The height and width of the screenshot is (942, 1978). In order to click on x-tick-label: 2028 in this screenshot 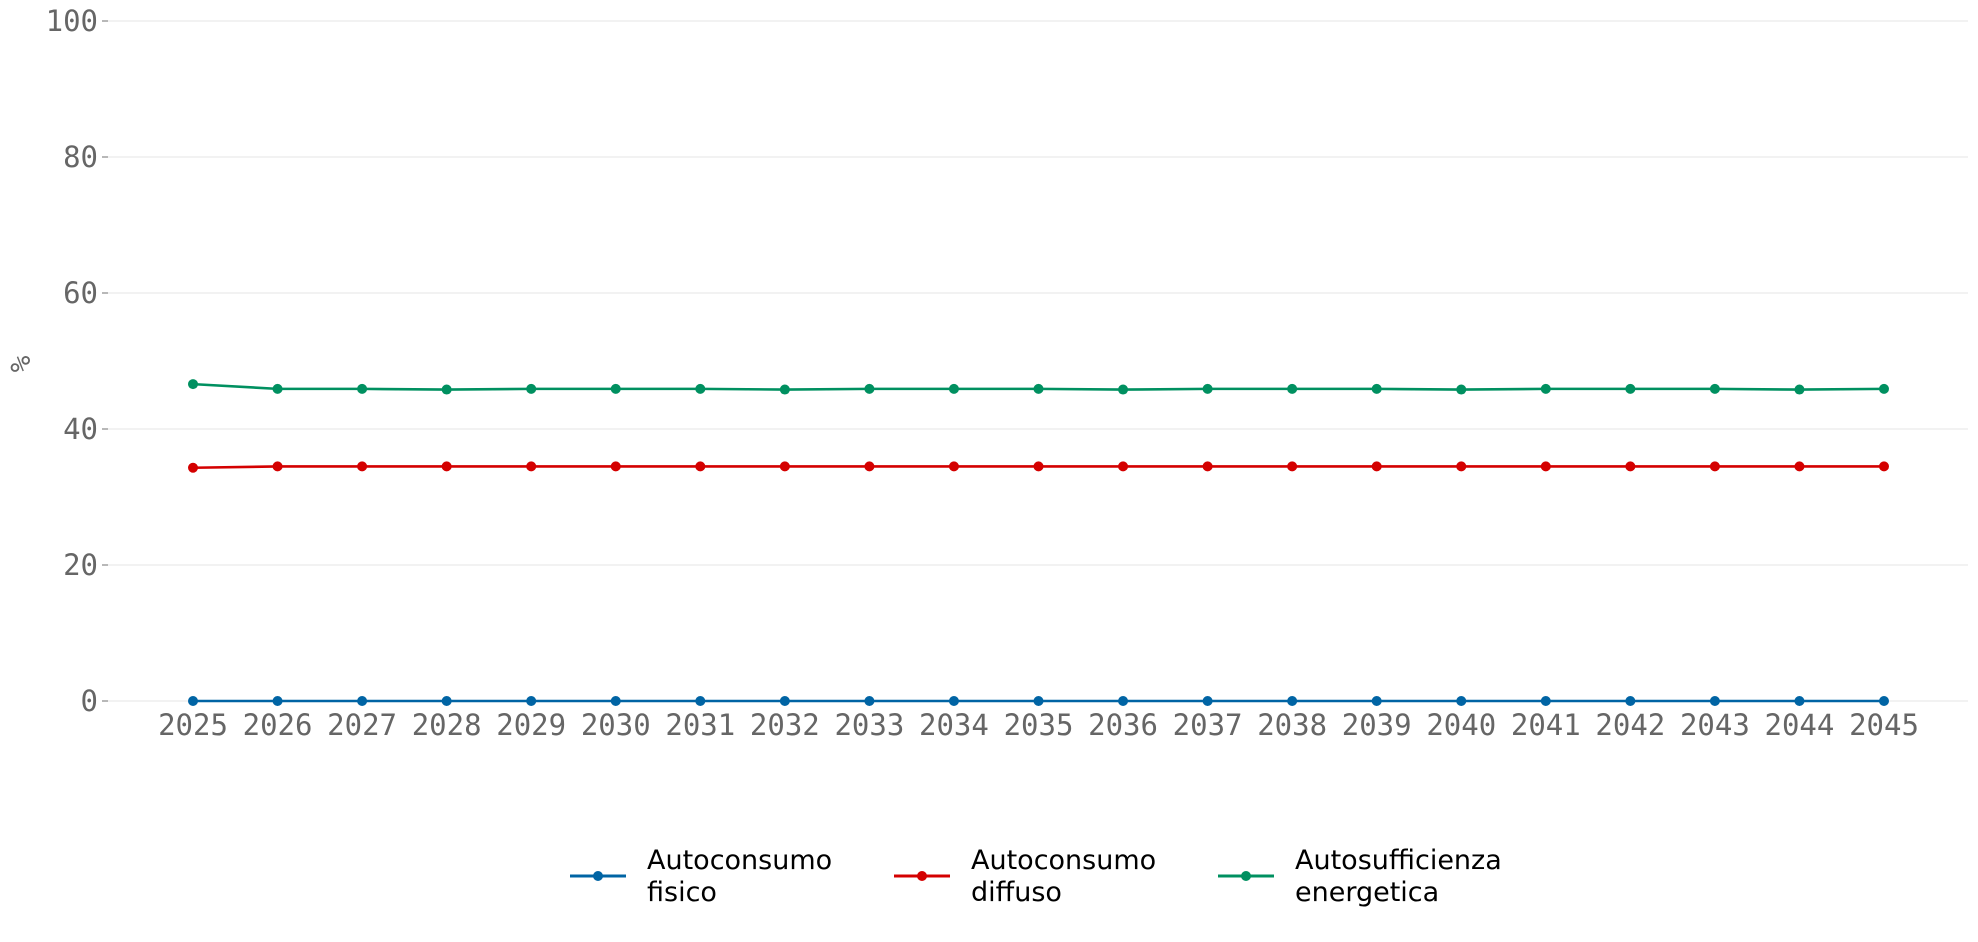, I will do `click(447, 725)`.